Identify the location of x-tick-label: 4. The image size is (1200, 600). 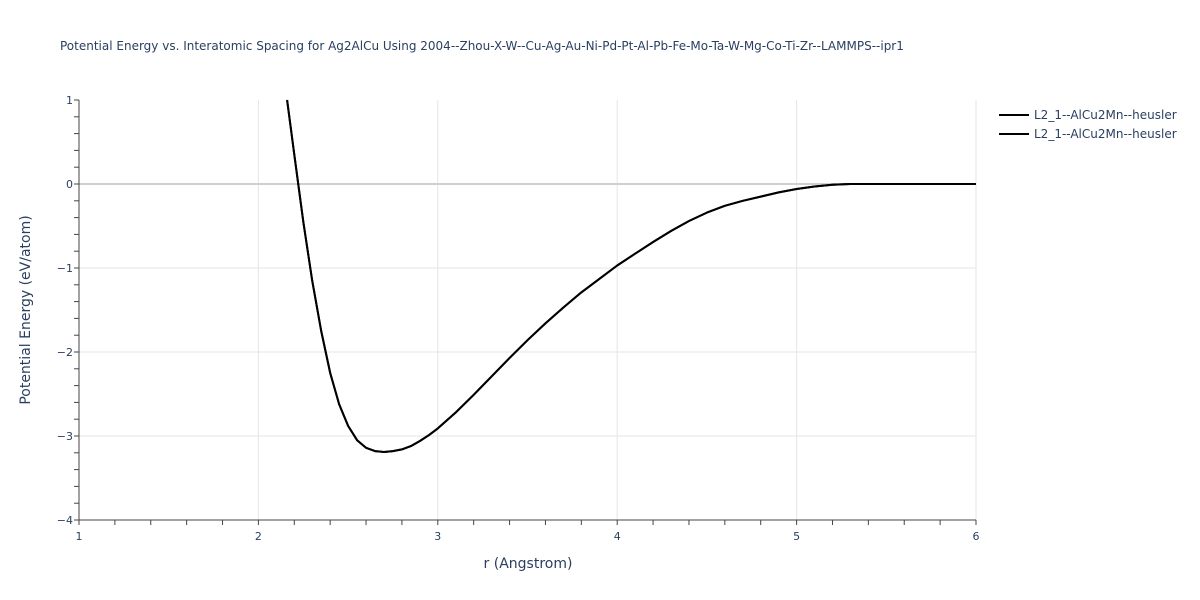
(617, 536).